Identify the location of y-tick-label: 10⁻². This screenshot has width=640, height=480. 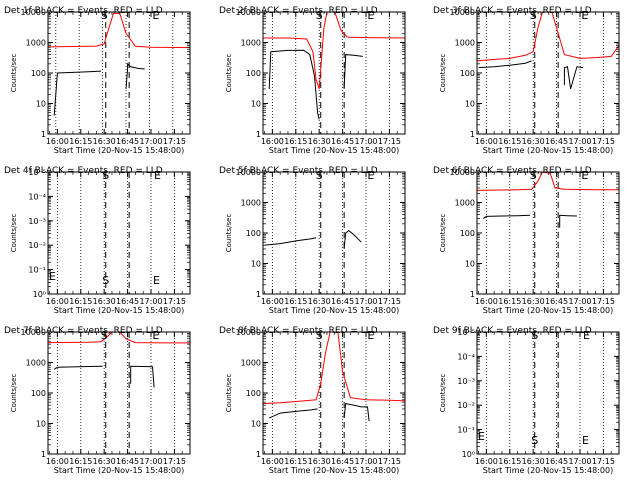
(466, 405).